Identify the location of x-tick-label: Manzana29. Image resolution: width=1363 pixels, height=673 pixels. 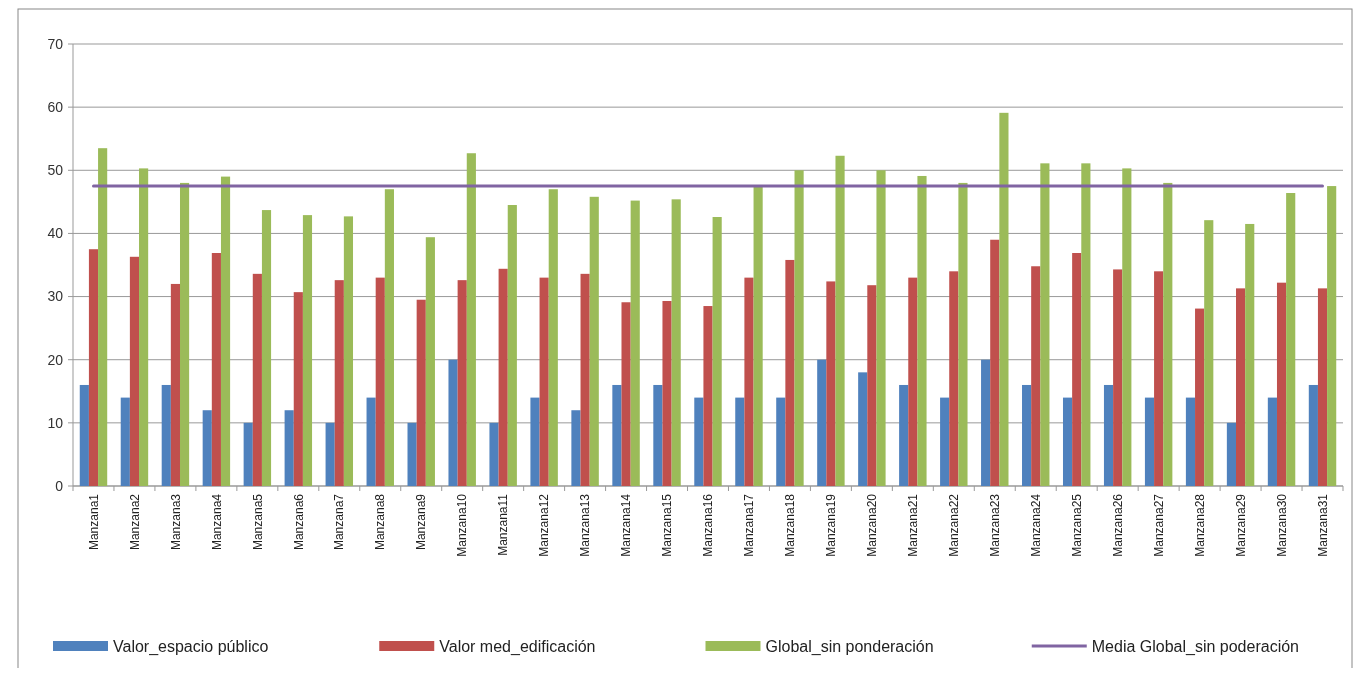
(1240, 525).